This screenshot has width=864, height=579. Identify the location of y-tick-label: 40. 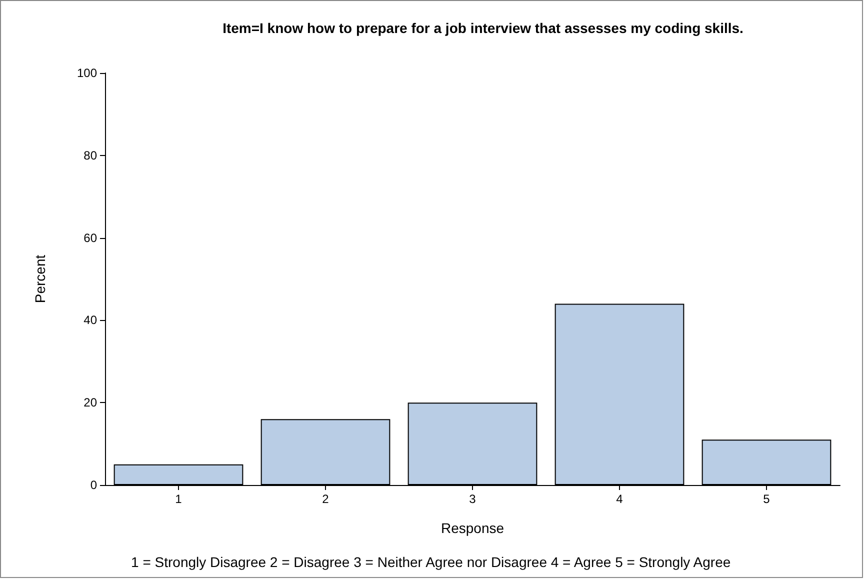
(91, 320).